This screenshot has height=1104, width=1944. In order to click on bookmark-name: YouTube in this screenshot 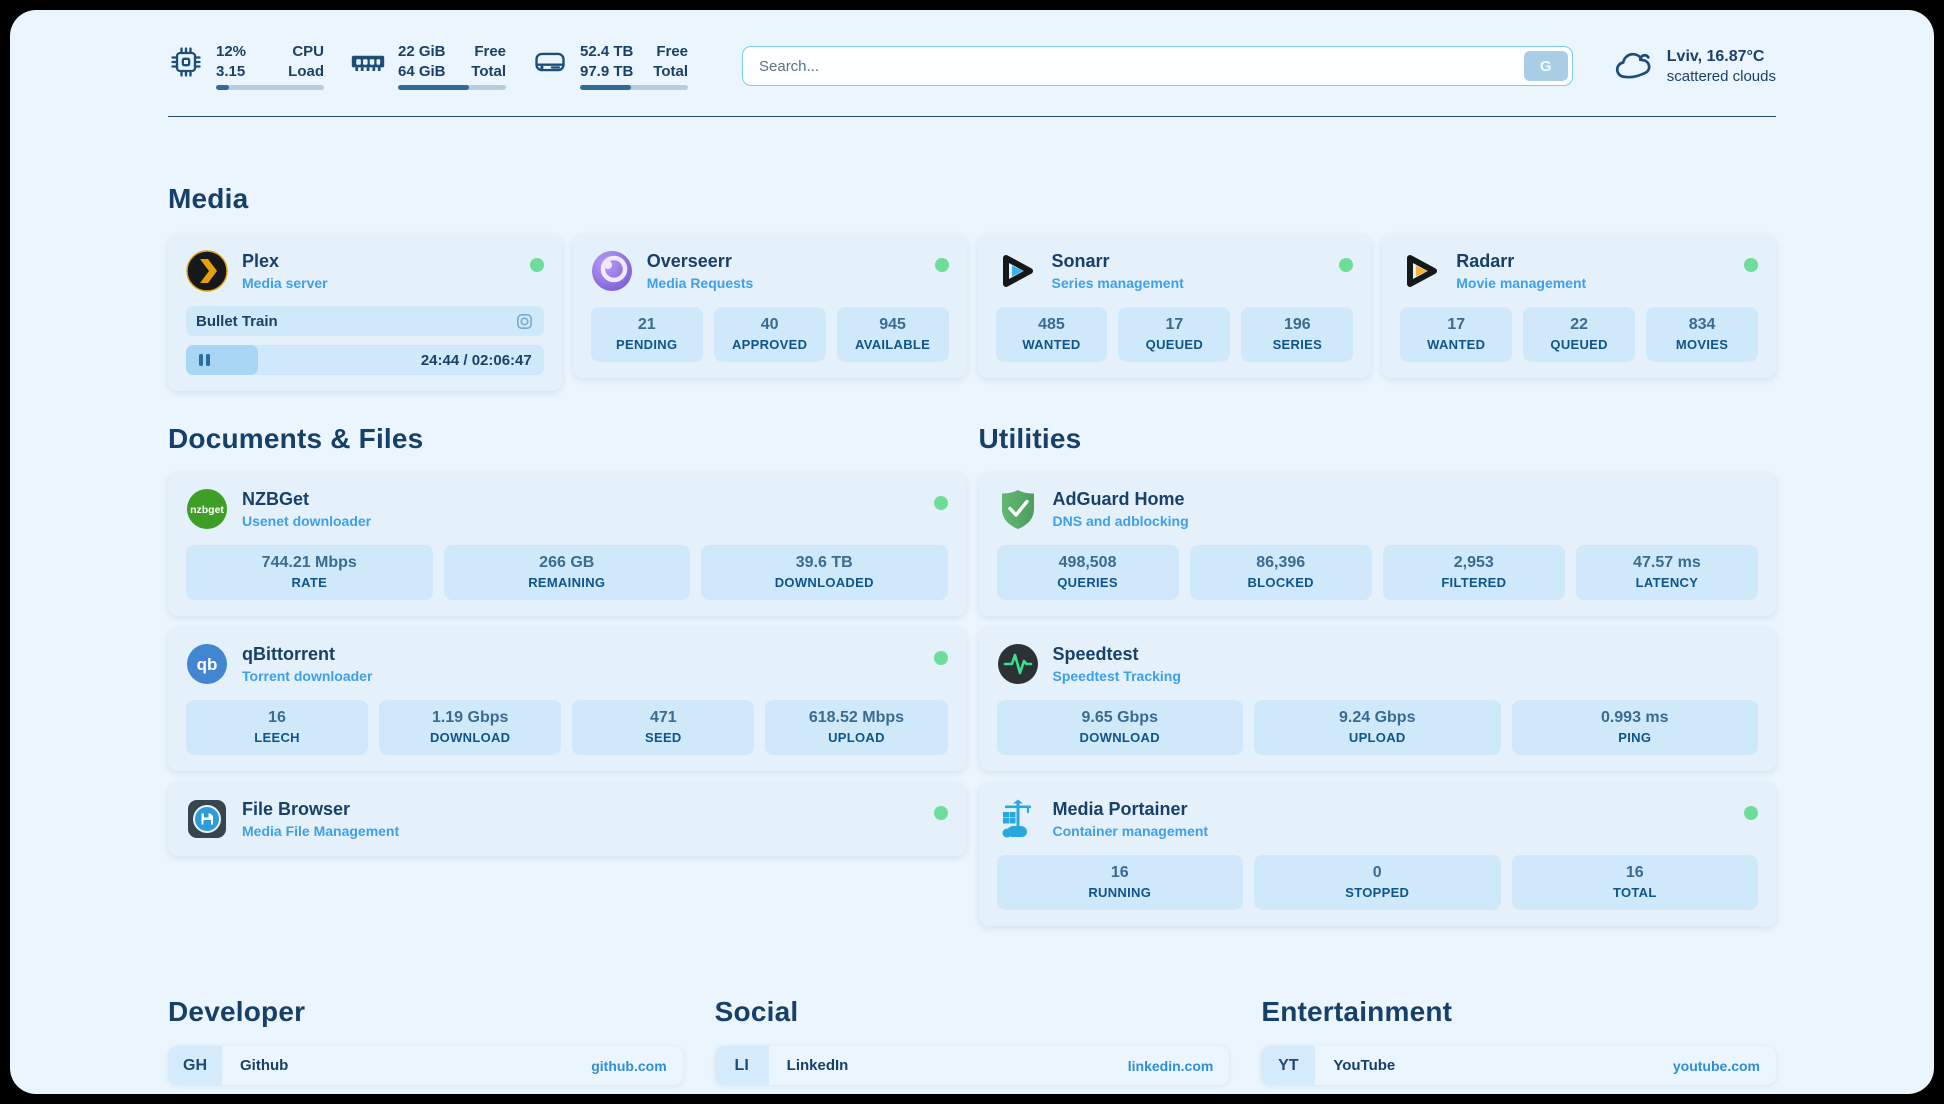, I will do `click(1364, 1065)`.